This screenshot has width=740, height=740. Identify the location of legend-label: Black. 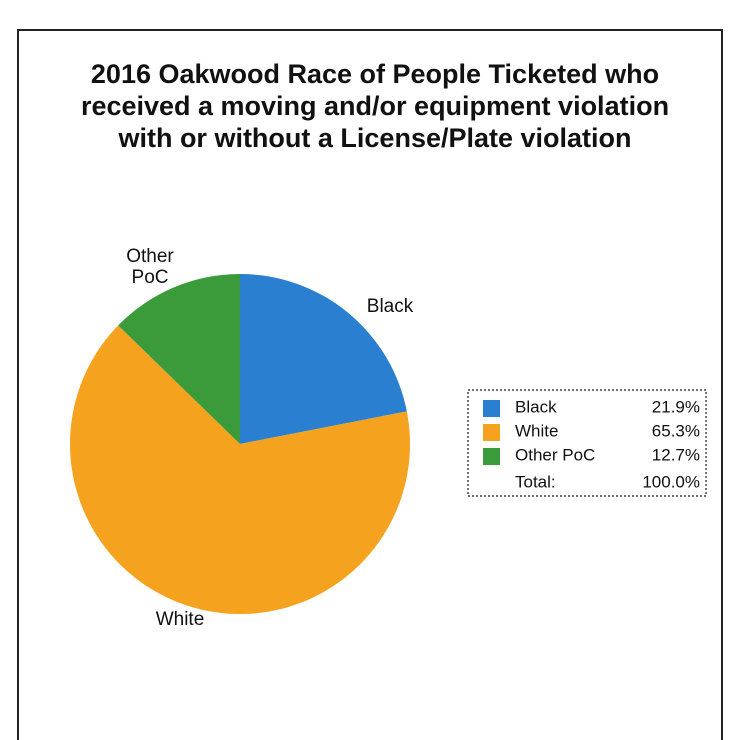
(536, 406).